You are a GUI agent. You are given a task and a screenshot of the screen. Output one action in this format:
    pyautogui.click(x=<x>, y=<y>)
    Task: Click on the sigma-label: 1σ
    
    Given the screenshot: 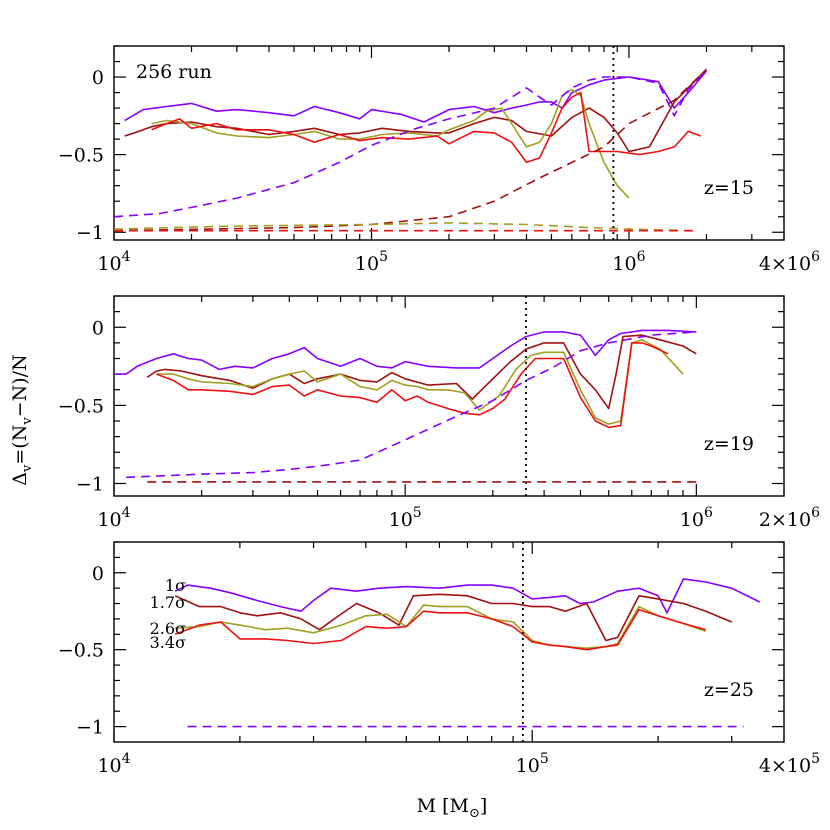 What is the action you would take?
    pyautogui.click(x=175, y=585)
    